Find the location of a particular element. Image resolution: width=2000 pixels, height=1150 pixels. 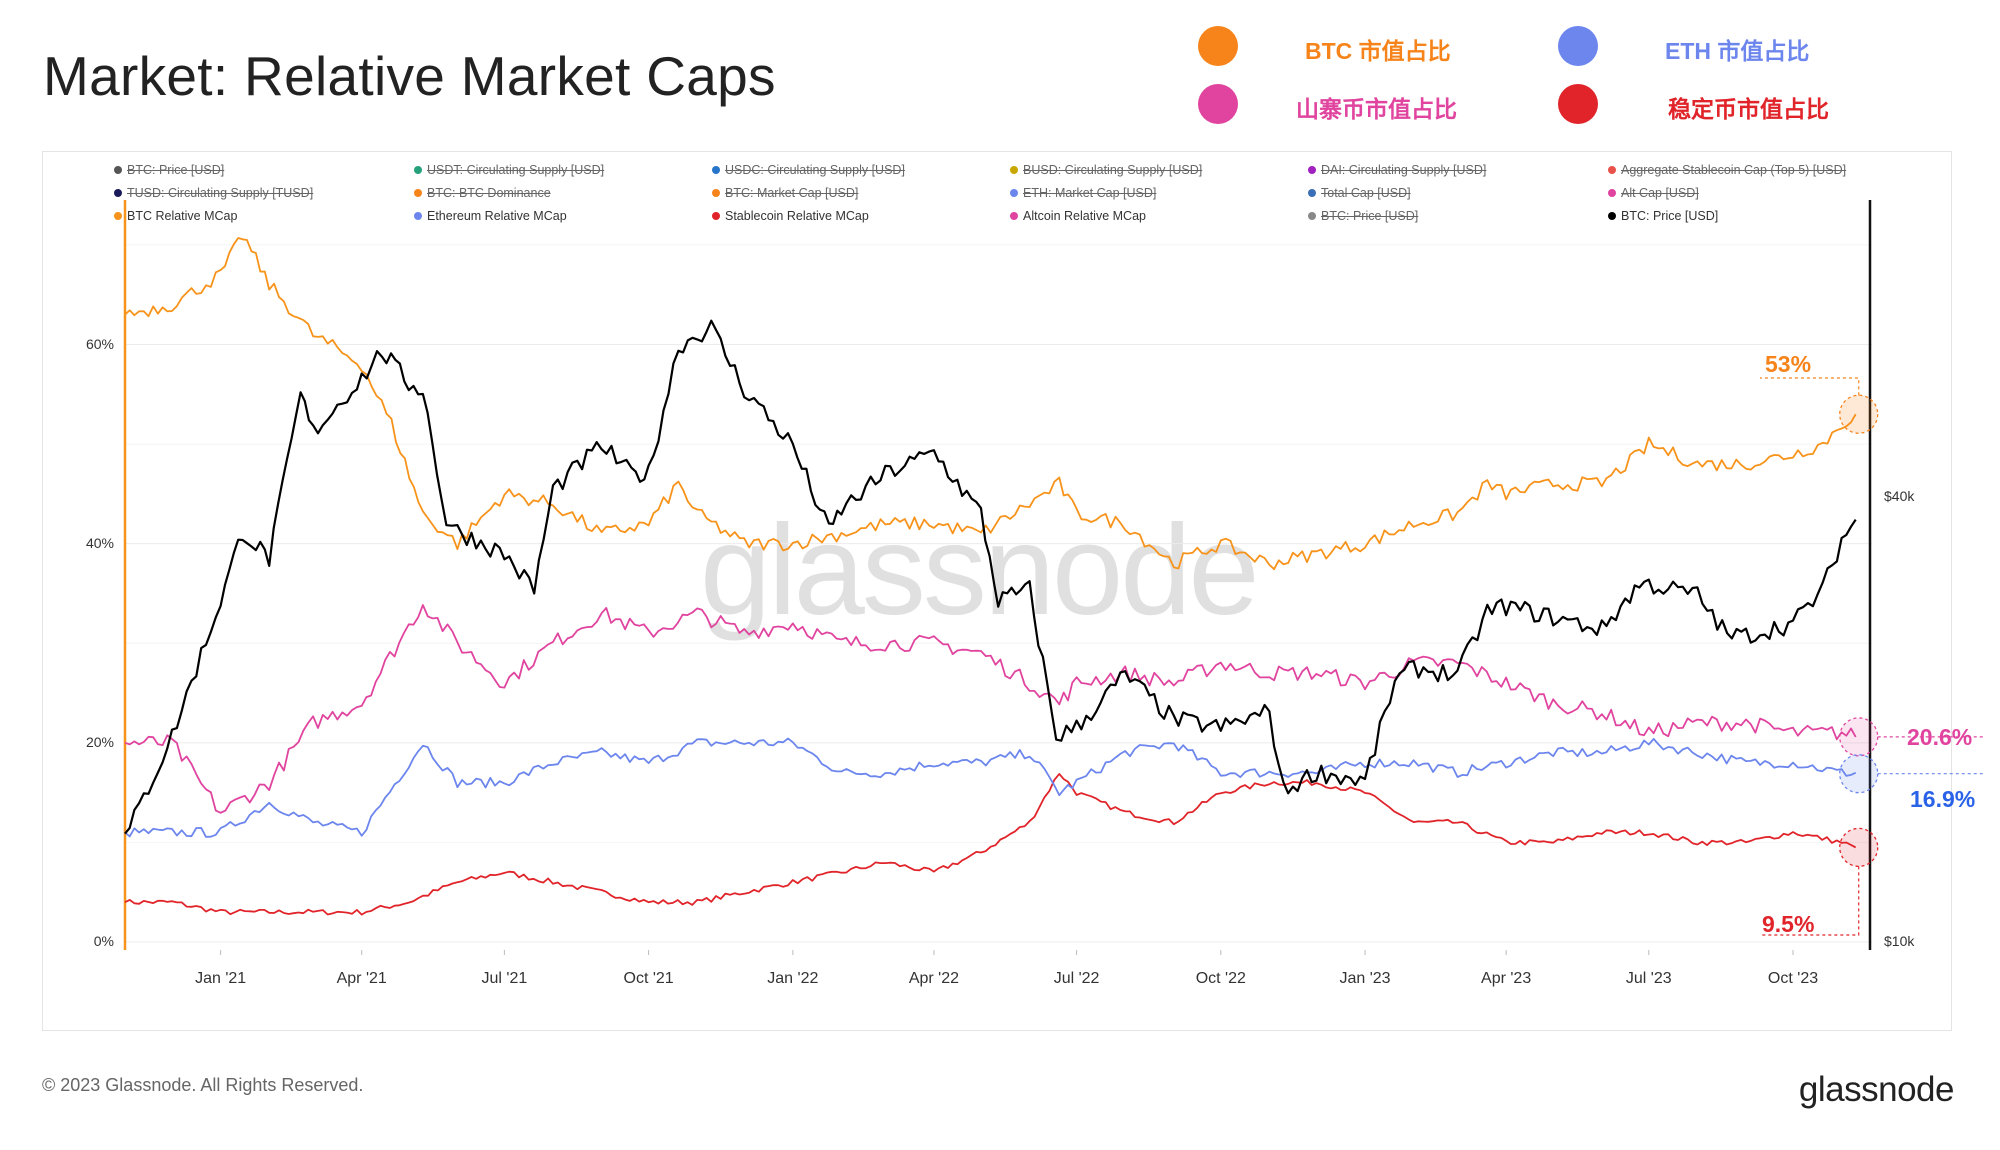

legend-label: BTC Relative MCap is located at coordinates (182, 216).